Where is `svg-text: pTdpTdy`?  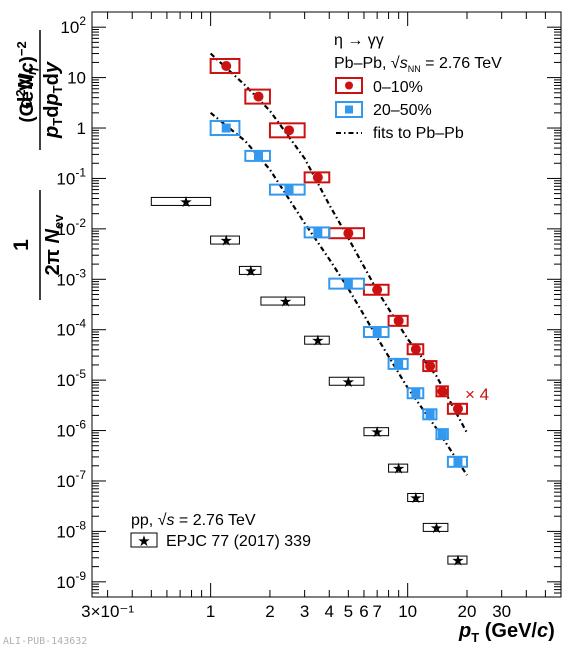
svg-text: pTdpTdy is located at coordinates (53, 100).